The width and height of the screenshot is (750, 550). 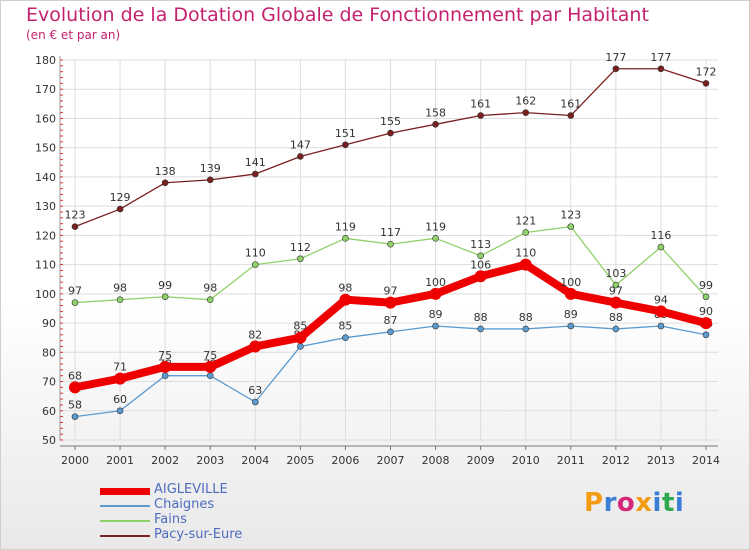 I want to click on y-tick-label: 130, so click(x=45, y=206).